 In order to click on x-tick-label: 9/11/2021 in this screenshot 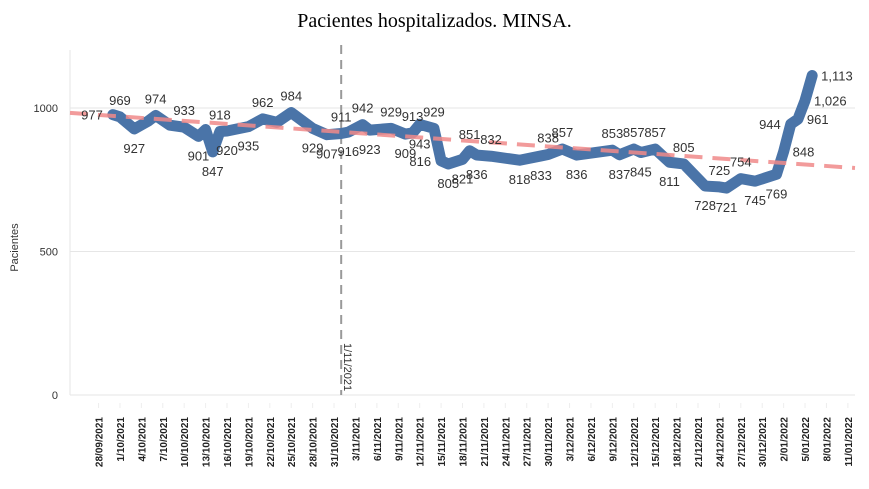, I will do `click(399, 439)`.